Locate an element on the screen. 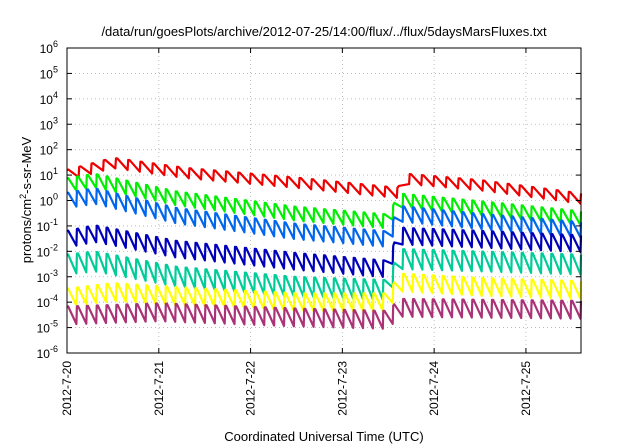  y-tick-label: 10⁰ is located at coordinates (49, 200).